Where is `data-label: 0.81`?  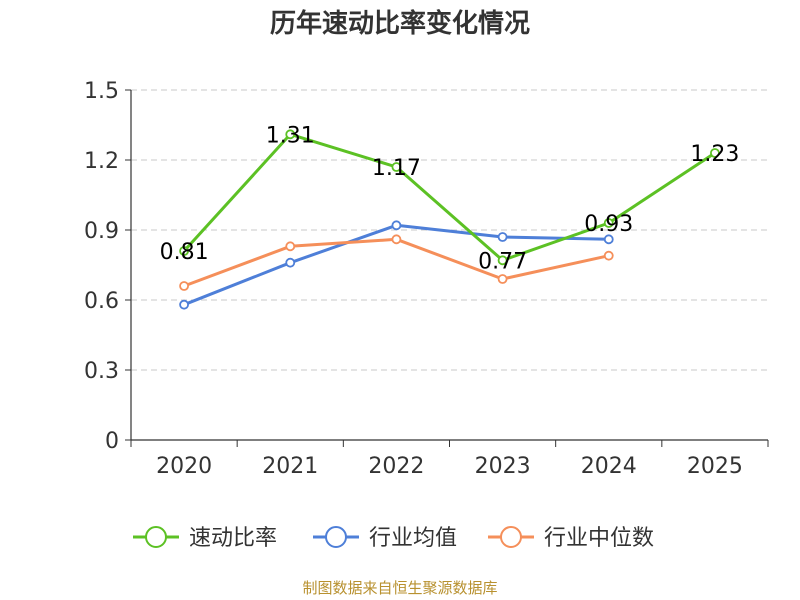
data-label: 0.81 is located at coordinates (184, 252).